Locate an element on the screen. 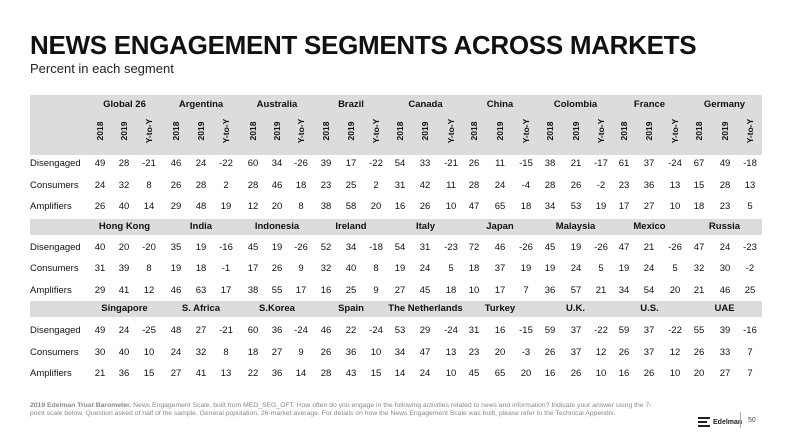  market-header: Brazil is located at coordinates (351, 104).